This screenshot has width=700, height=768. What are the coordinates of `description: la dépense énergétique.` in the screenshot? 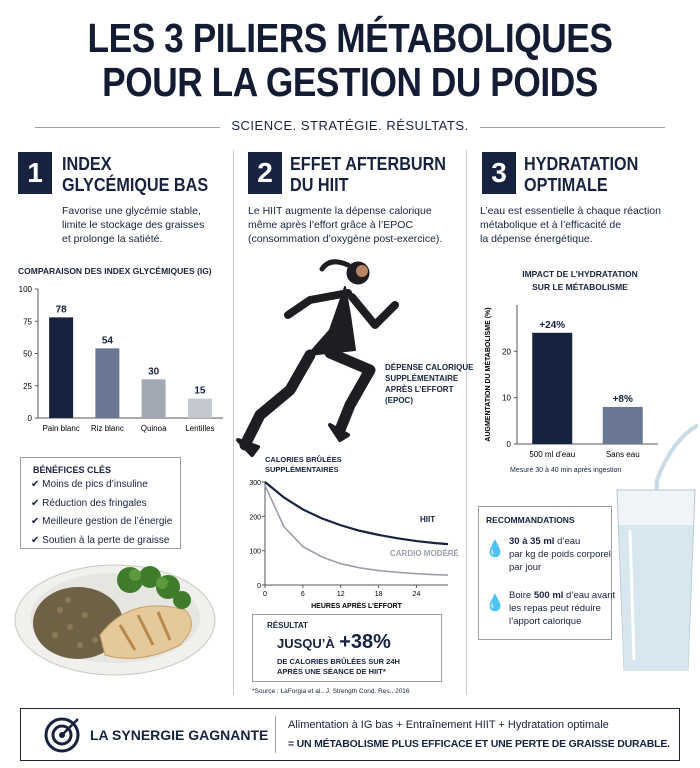 It's located at (536, 239).